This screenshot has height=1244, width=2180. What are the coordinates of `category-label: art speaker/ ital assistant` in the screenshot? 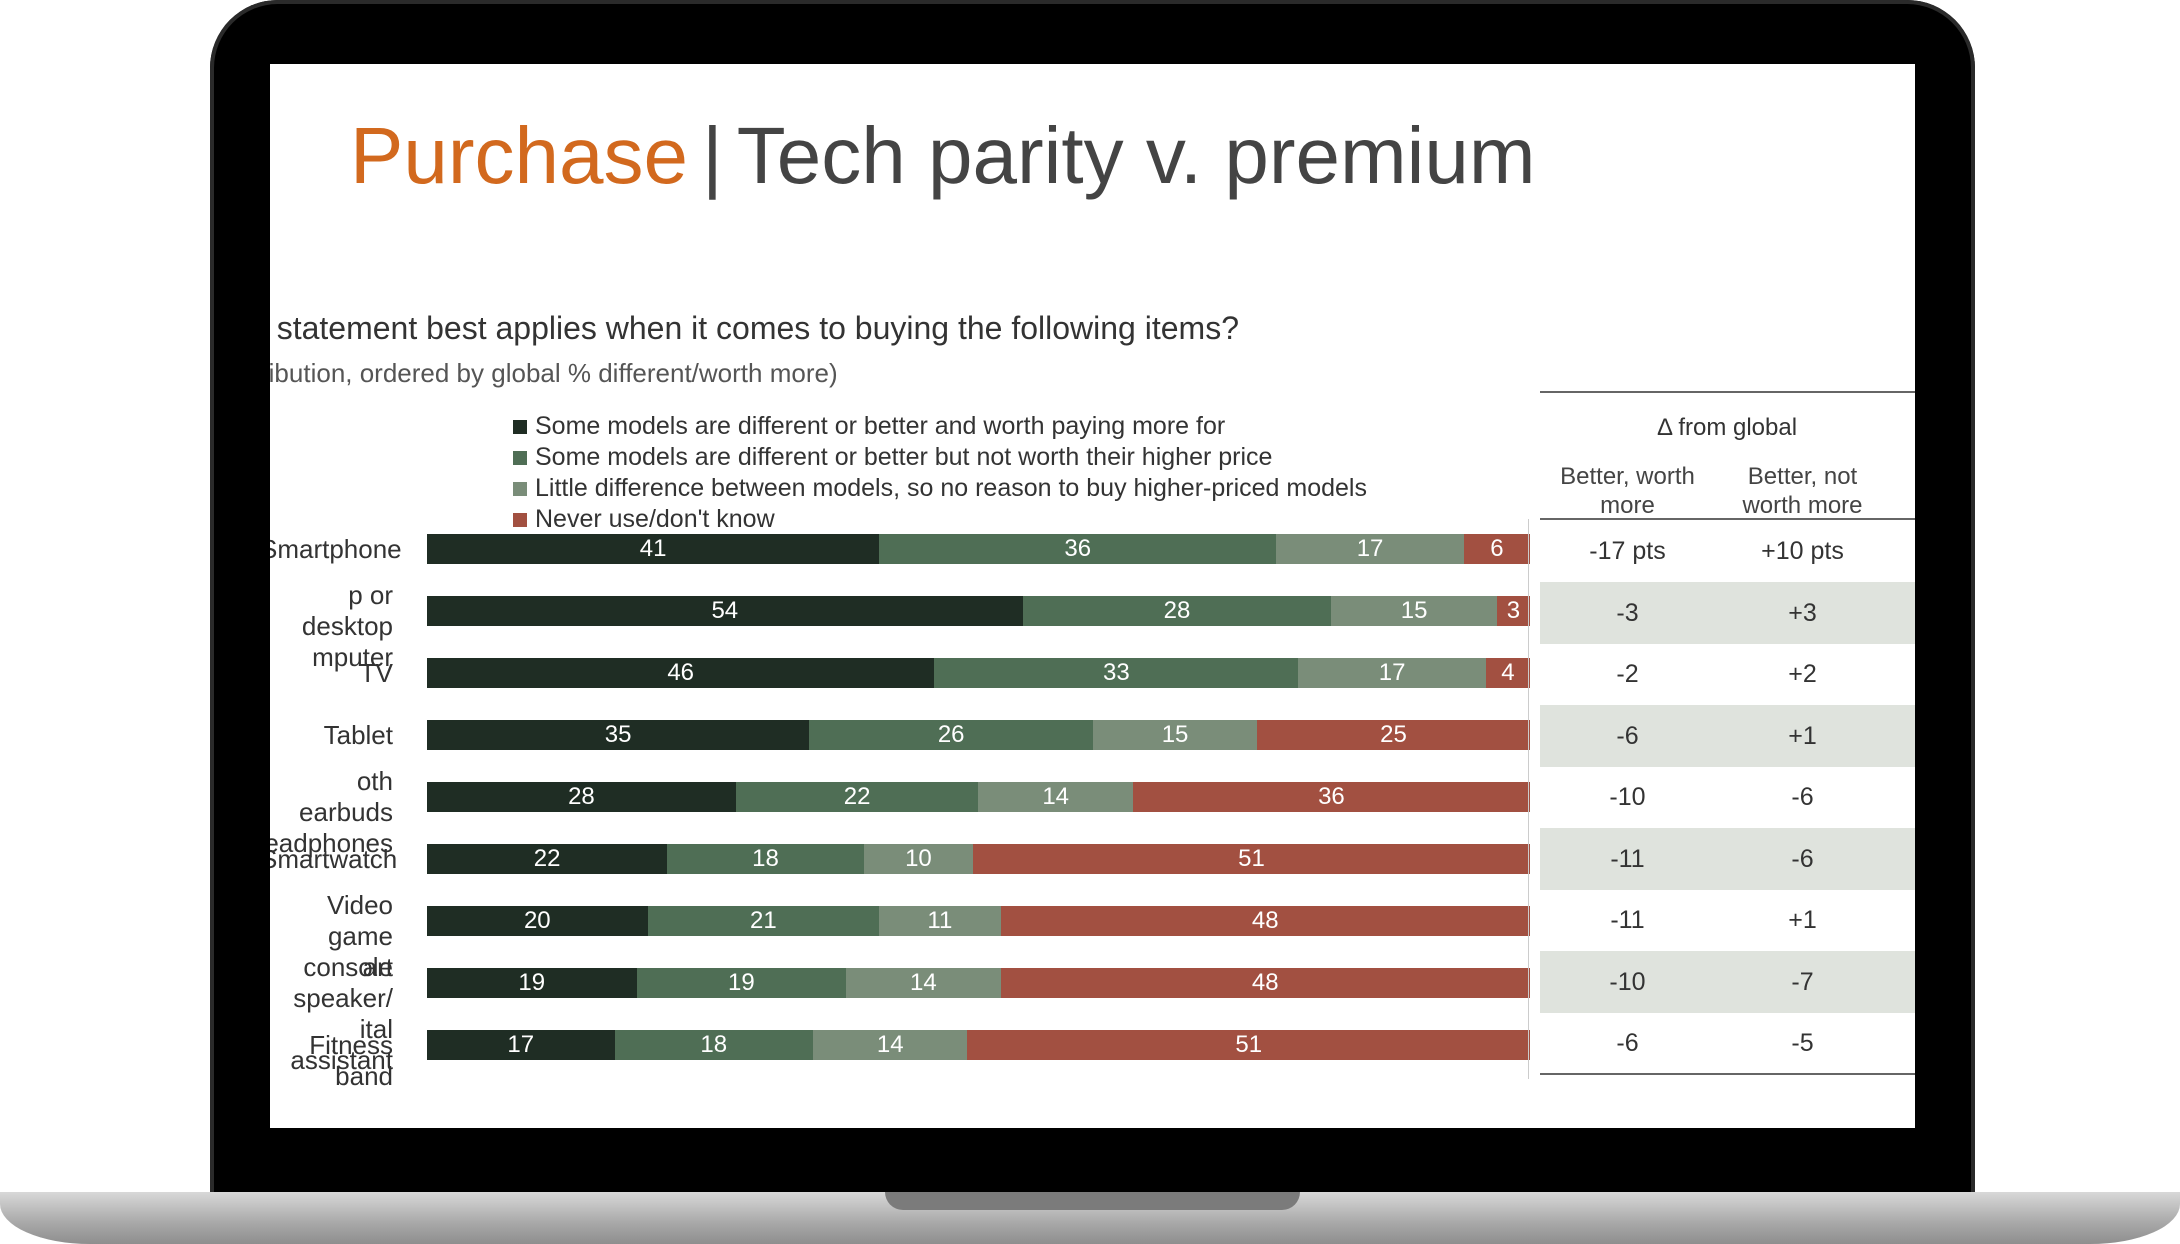 It's located at (341, 1013).